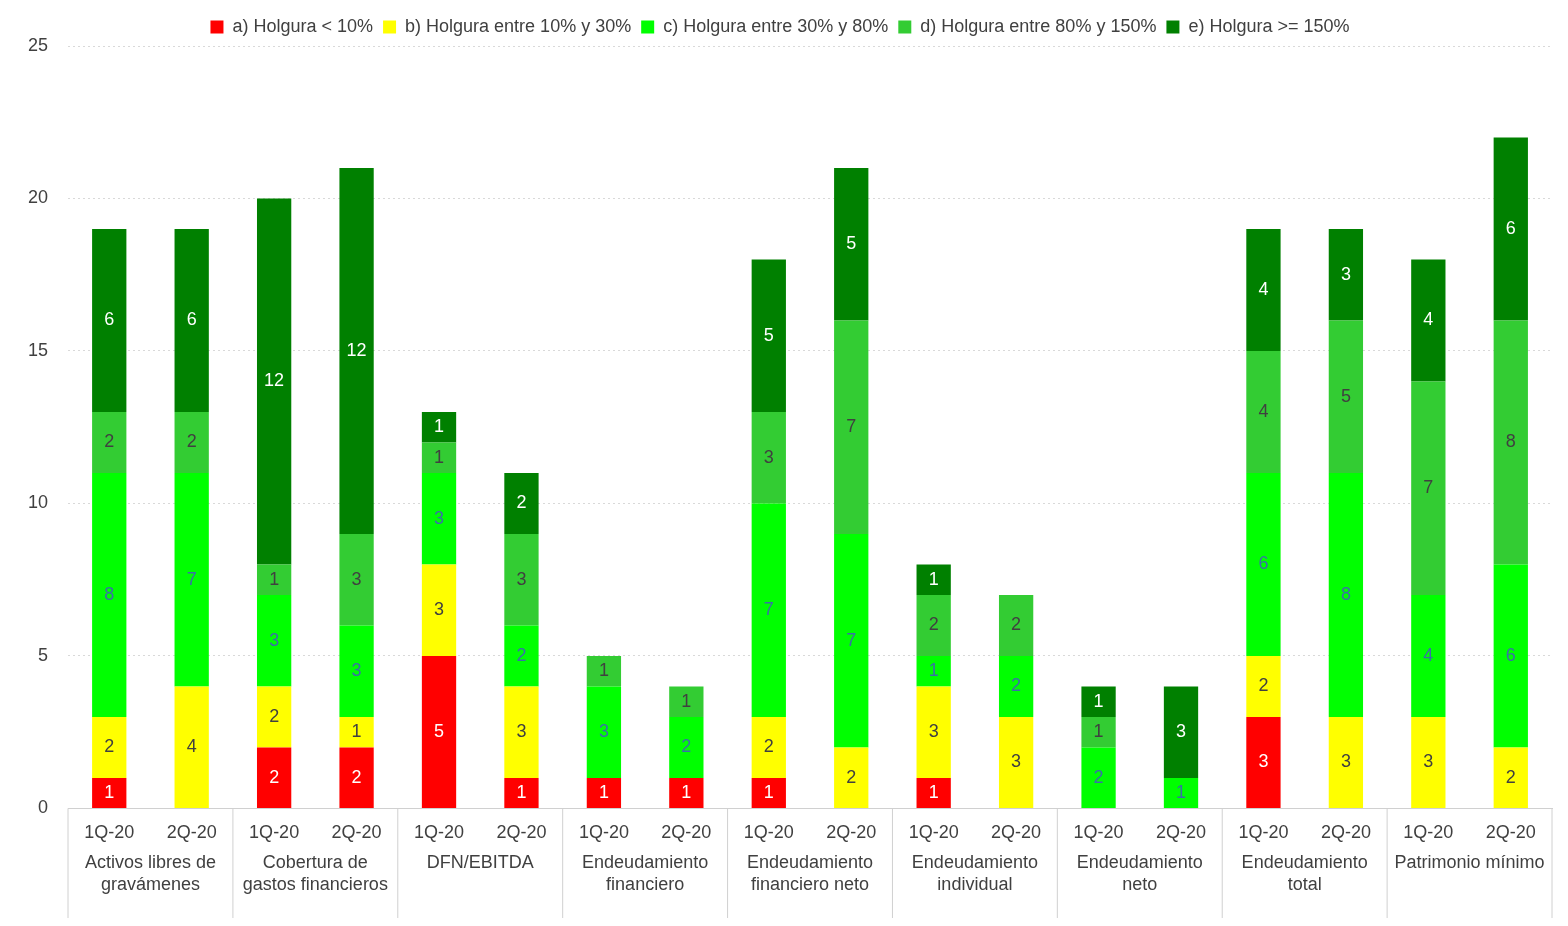 This screenshot has width=1568, height=926. Describe the element at coordinates (1269, 25) in the screenshot. I see `legend-label: e) Holgura >= 150%` at that location.